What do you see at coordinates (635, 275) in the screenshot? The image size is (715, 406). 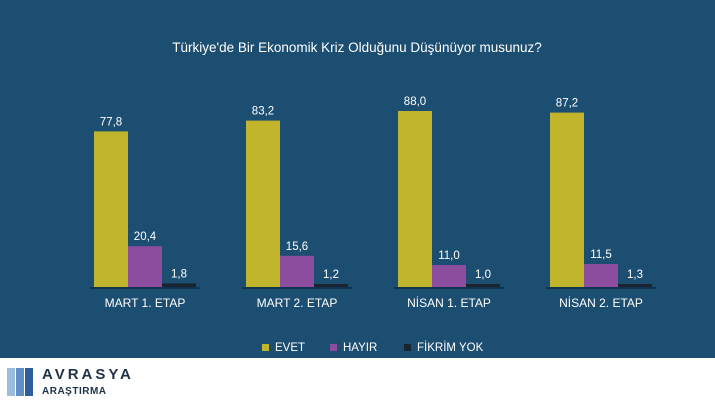 I see `data-label: 1,3` at bounding box center [635, 275].